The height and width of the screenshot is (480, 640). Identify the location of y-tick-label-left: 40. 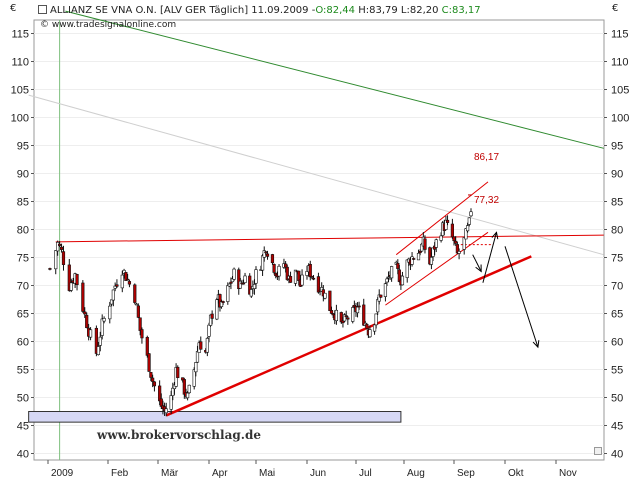
(23, 455).